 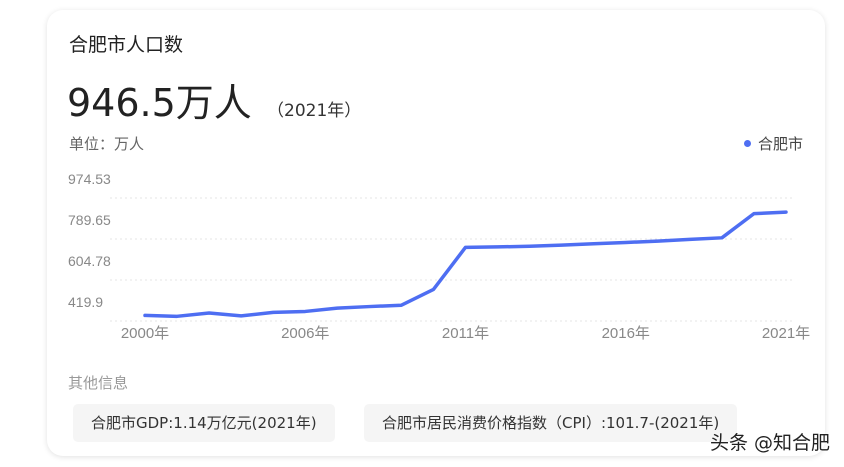 I want to click on y-tick-label: 604.78, so click(x=89, y=261).